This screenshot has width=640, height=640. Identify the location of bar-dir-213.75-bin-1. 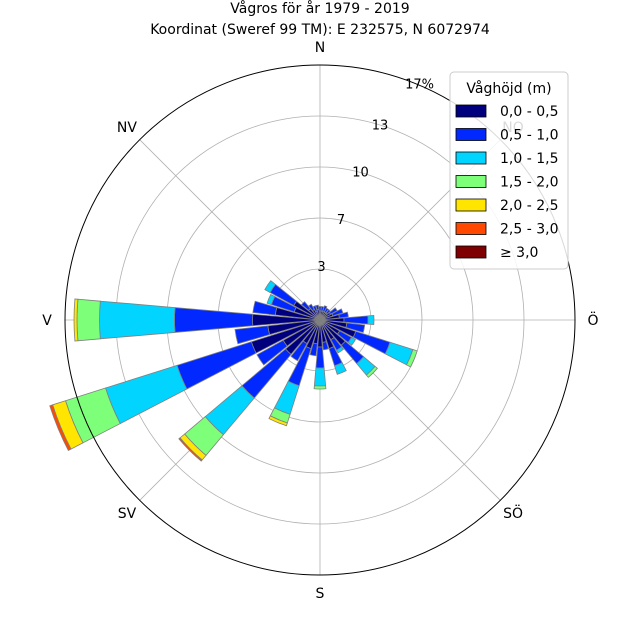
(299, 351).